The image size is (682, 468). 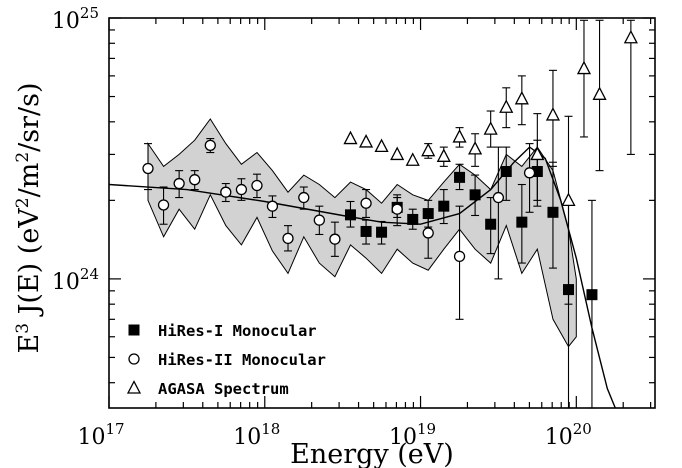 What do you see at coordinates (29, 217) in the screenshot?
I see `y-axis-title: E3 J(E) (eV2/m2/sr/s)` at bounding box center [29, 217].